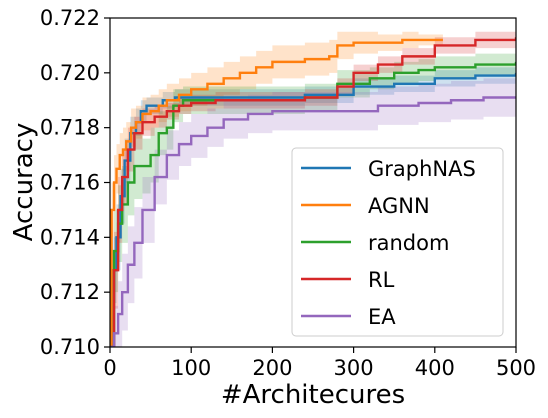  What do you see at coordinates (24, 182) in the screenshot?
I see `y-axis-label: Accuracy` at bounding box center [24, 182].